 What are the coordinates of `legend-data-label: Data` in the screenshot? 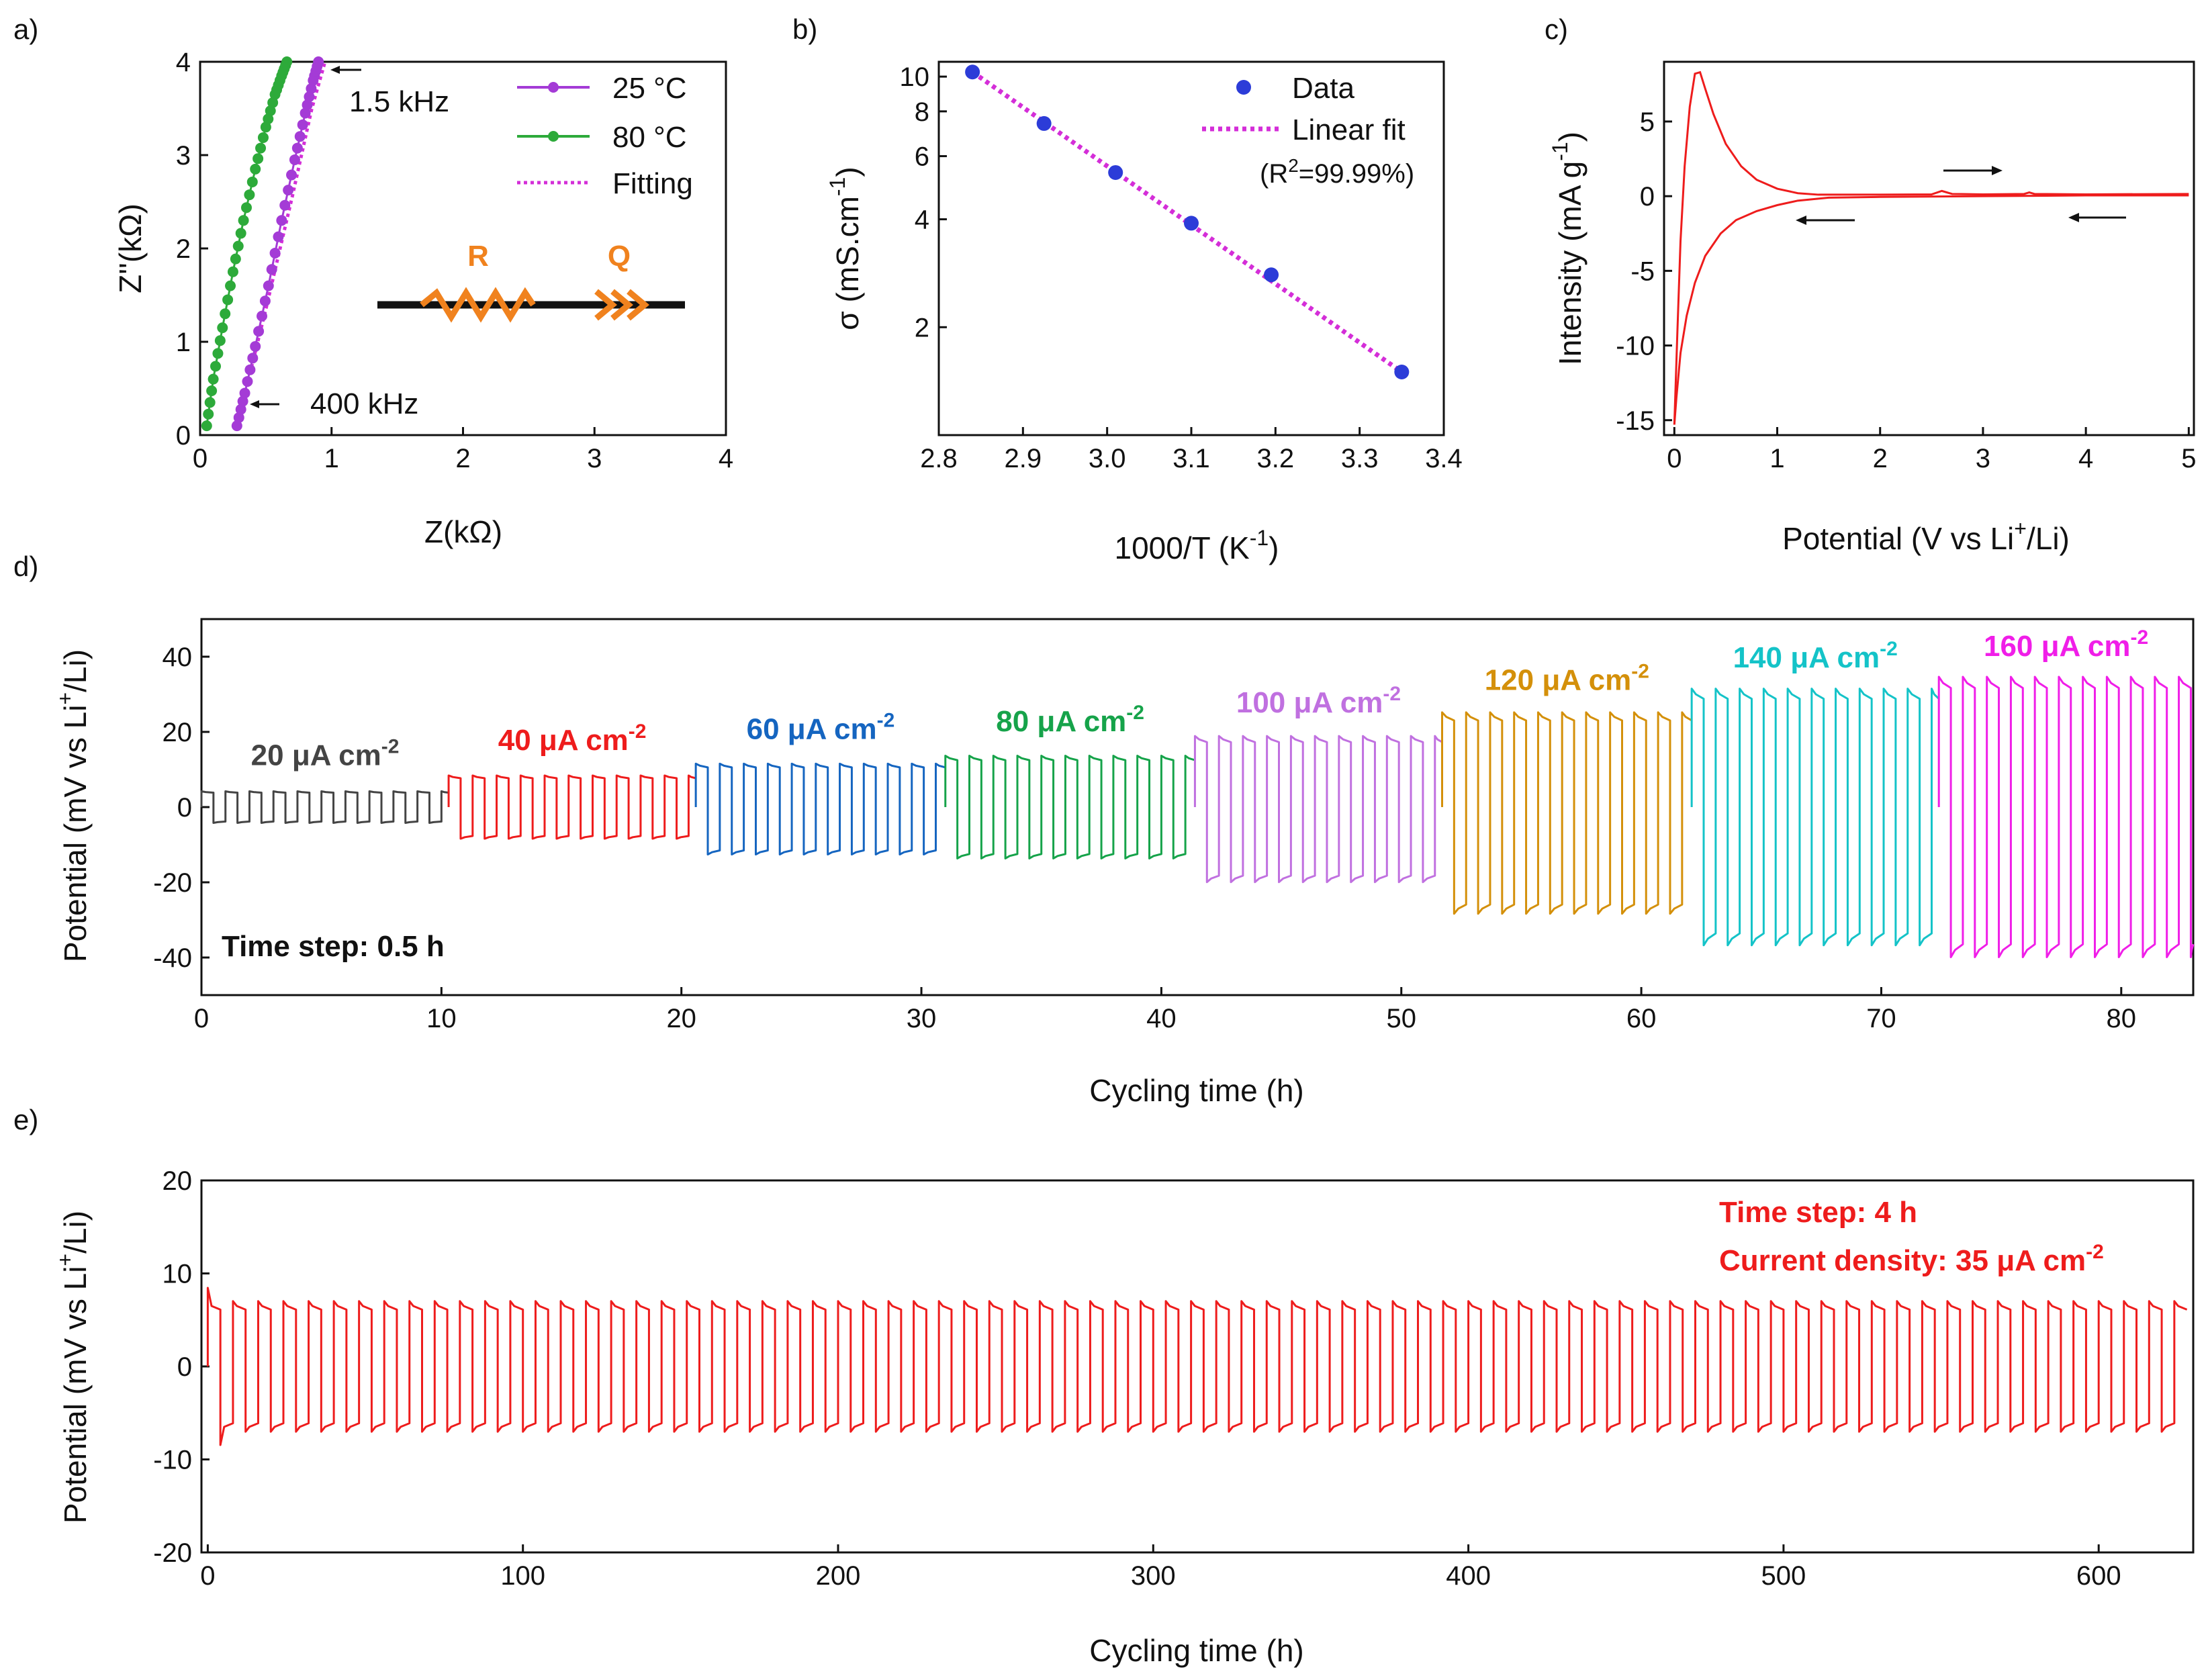 It's located at (1323, 89).